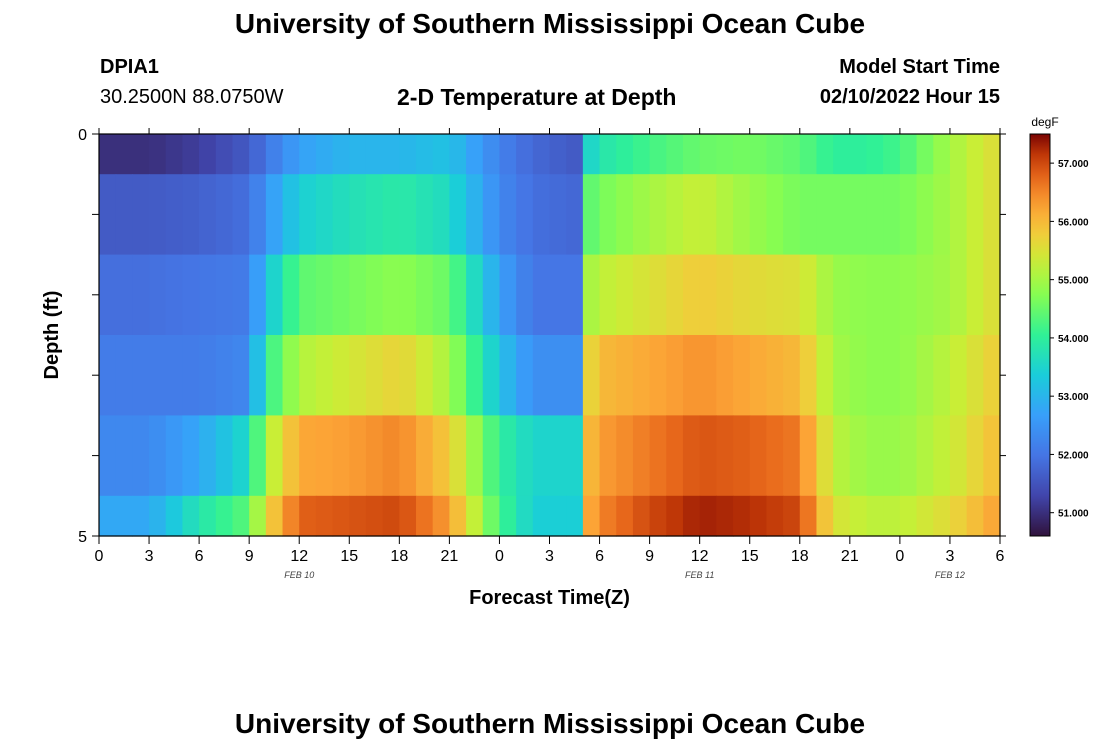  Describe the element at coordinates (919, 67) in the screenshot. I see `model-start-label: Model Start Time` at that location.